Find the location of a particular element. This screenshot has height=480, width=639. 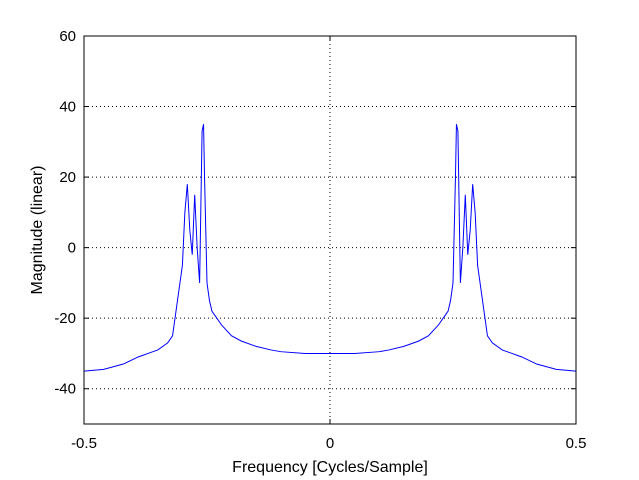

y-tick-label: -20 is located at coordinates (65, 318).